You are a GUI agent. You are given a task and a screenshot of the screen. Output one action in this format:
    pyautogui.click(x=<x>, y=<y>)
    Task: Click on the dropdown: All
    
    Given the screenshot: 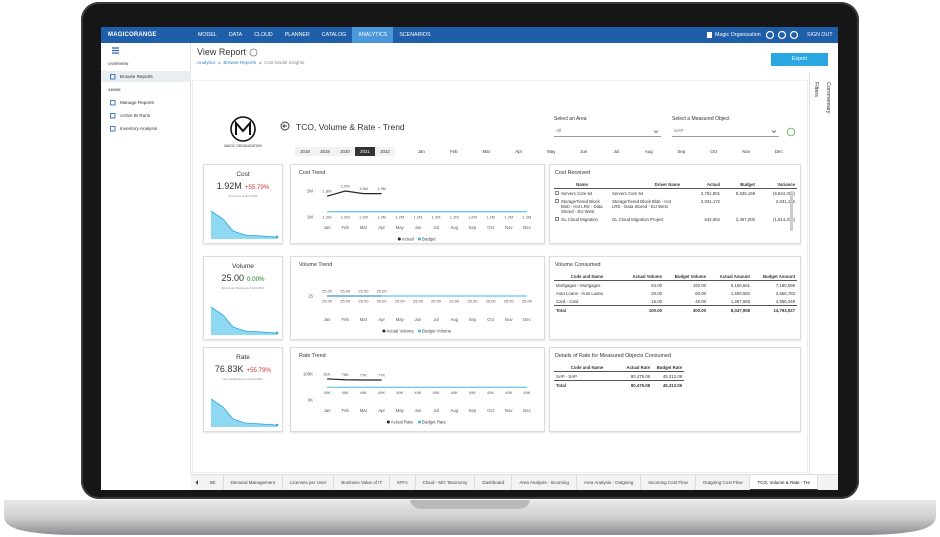 What is the action you would take?
    pyautogui.click(x=607, y=131)
    